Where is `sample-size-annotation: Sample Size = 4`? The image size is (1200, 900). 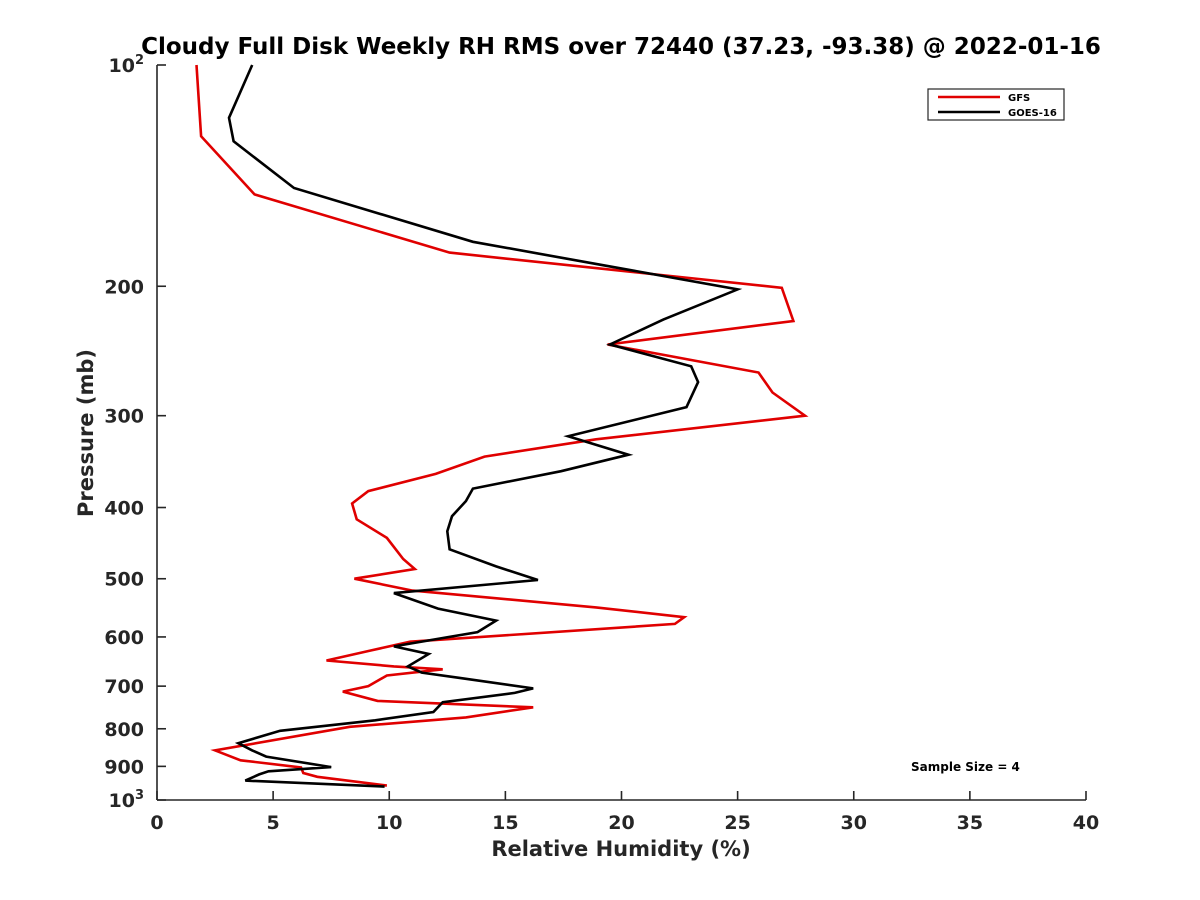
sample-size-annotation: Sample Size = 4 is located at coordinates (965, 767).